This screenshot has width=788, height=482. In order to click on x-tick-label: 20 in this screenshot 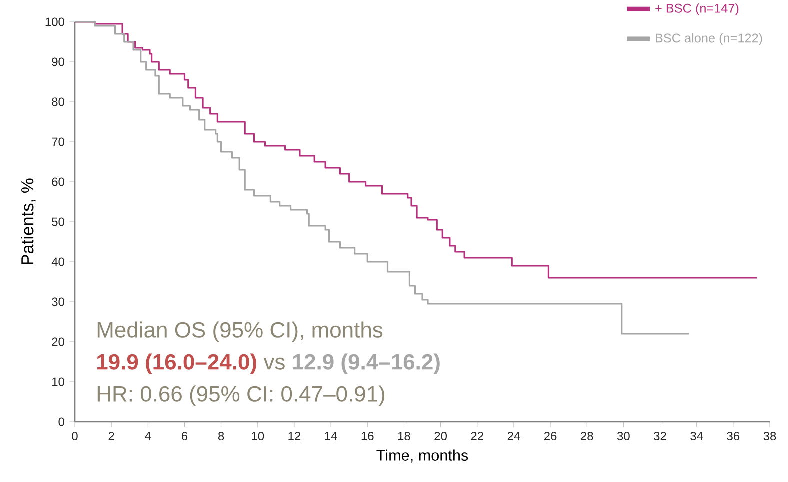, I will do `click(441, 436)`.